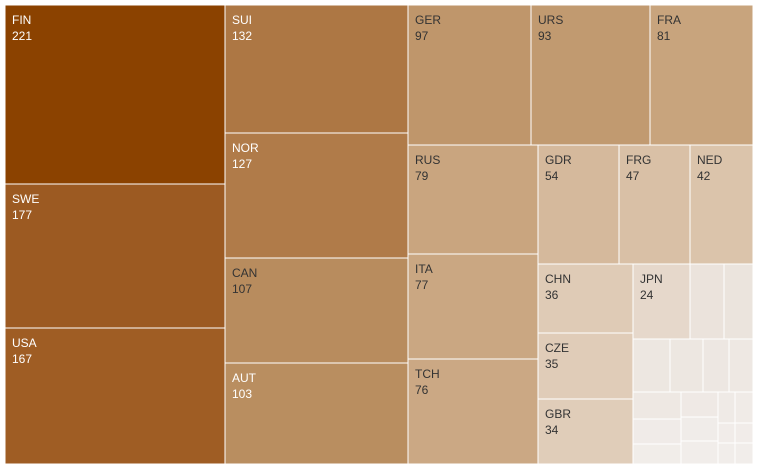  I want to click on treemap-tile-nor: NOR 127, so click(316, 195).